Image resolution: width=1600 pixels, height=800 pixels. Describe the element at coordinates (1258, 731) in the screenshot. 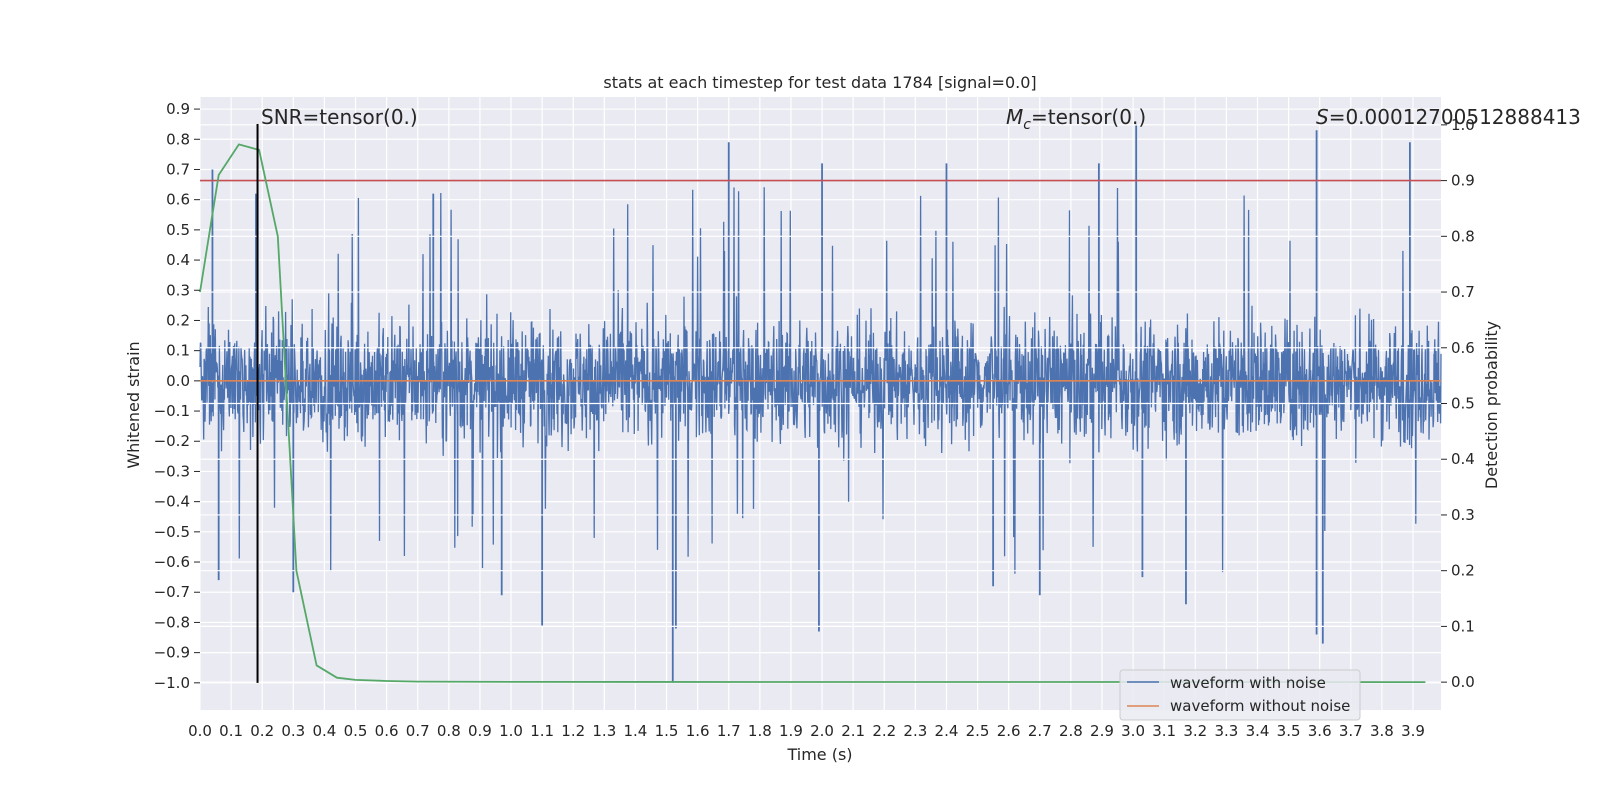

I see `x-tick-label: 3.4` at that location.